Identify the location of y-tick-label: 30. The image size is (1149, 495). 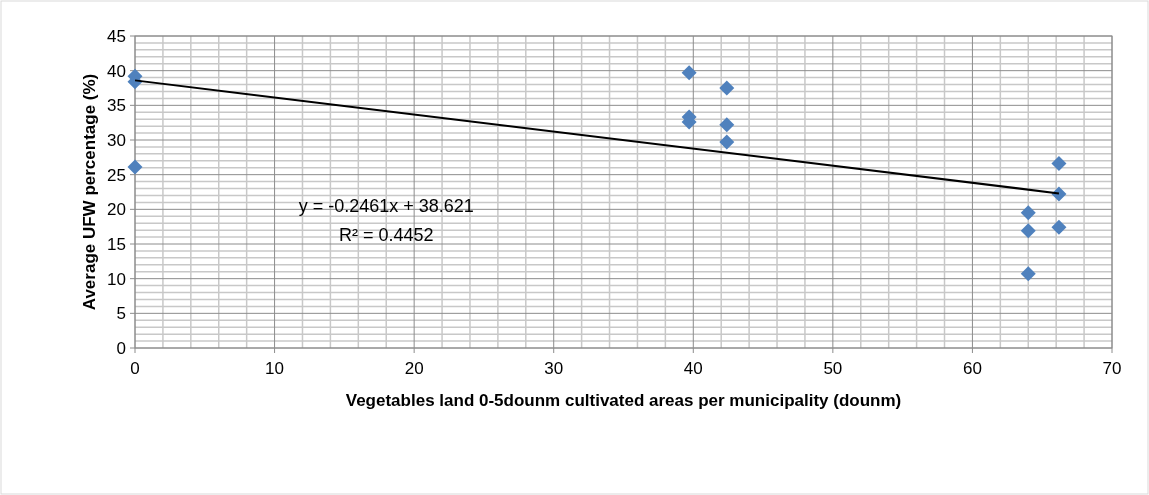
(116, 140).